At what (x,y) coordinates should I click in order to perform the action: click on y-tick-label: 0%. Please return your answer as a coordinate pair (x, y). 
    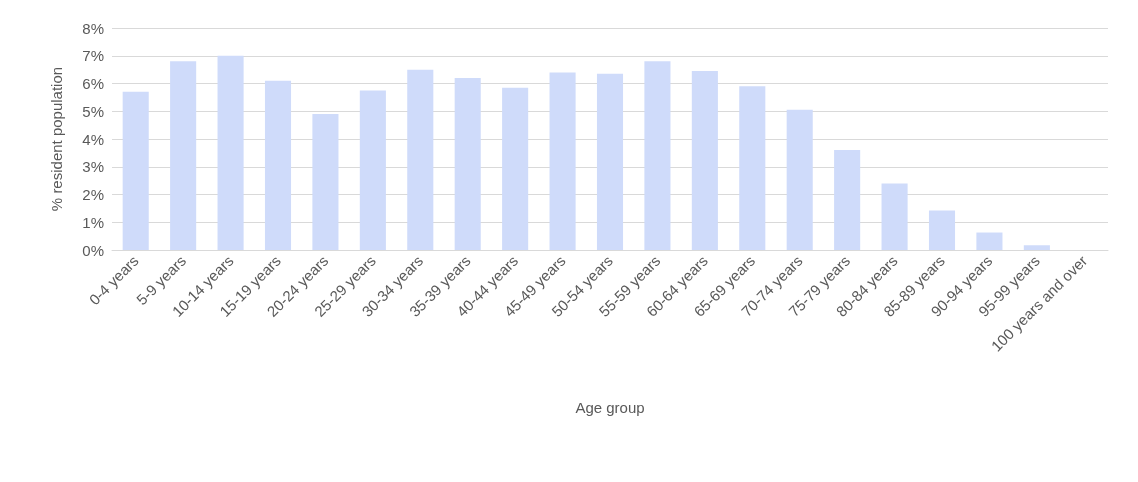
    Looking at the image, I should click on (93, 250).